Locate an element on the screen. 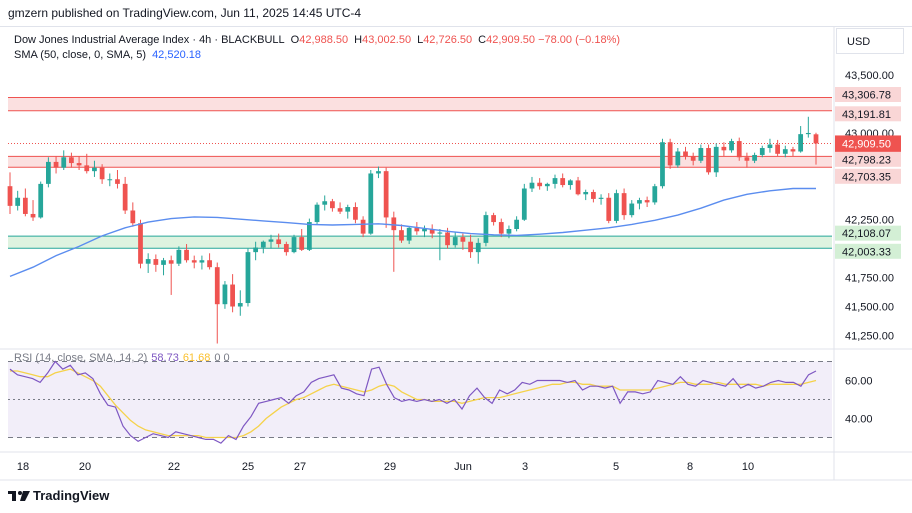 The height and width of the screenshot is (513, 912). time-tick-label: 5 is located at coordinates (616, 467).